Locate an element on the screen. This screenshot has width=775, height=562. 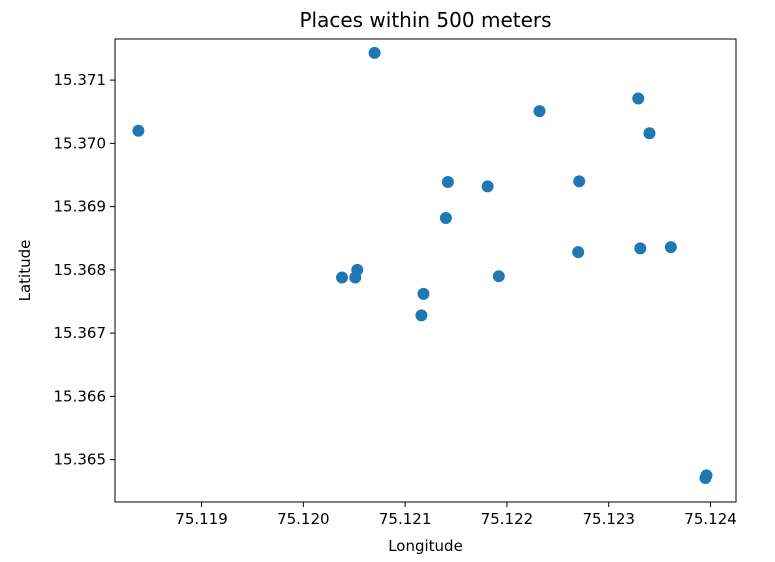
x-tick-label: 75.124 is located at coordinates (710, 519).